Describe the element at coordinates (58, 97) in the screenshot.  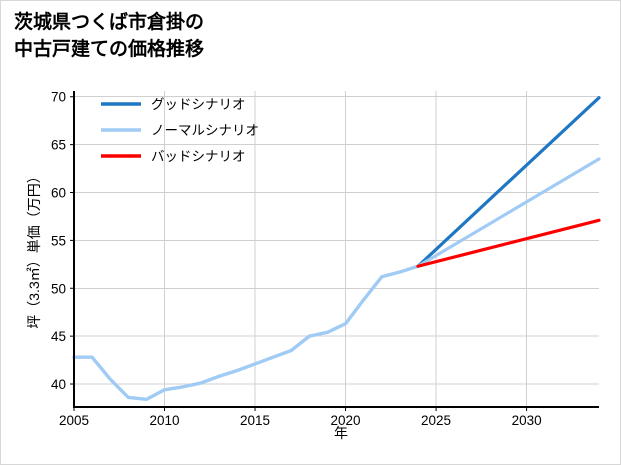
I see `y-tick-label: 70` at that location.